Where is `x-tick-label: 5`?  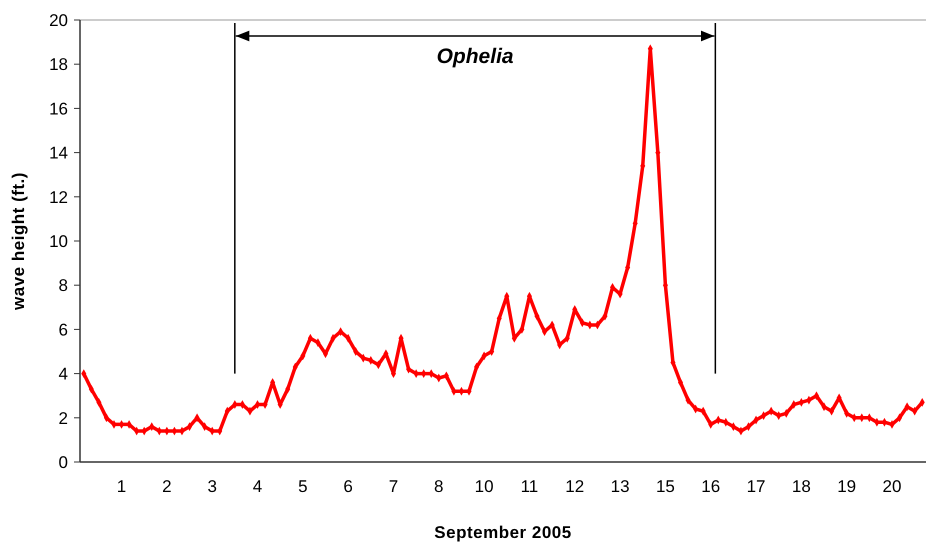 x-tick-label: 5 is located at coordinates (303, 486).